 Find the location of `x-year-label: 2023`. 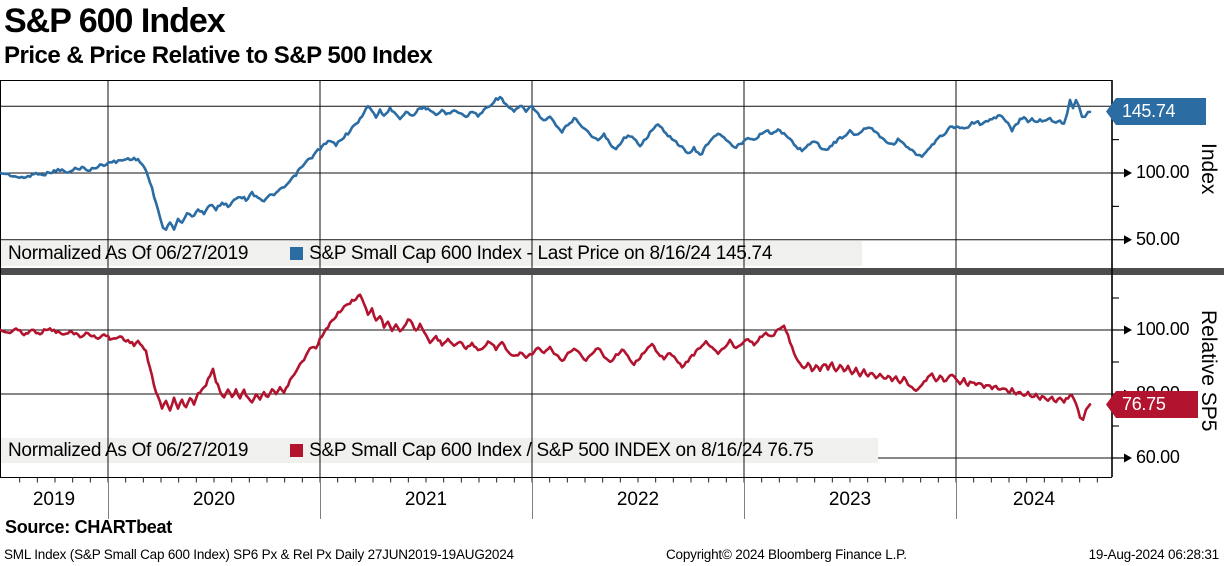

x-year-label: 2023 is located at coordinates (850, 499).